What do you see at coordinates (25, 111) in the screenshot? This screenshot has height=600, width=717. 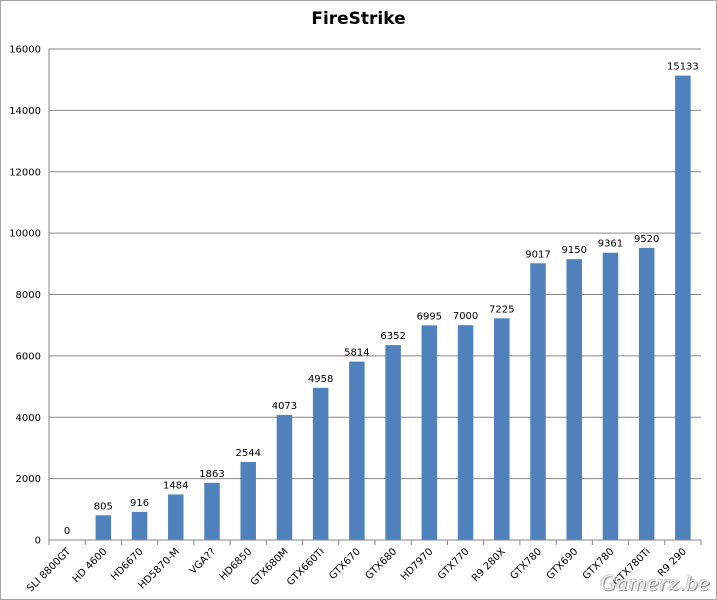 I see `y-tick-label: 14000` at bounding box center [25, 111].